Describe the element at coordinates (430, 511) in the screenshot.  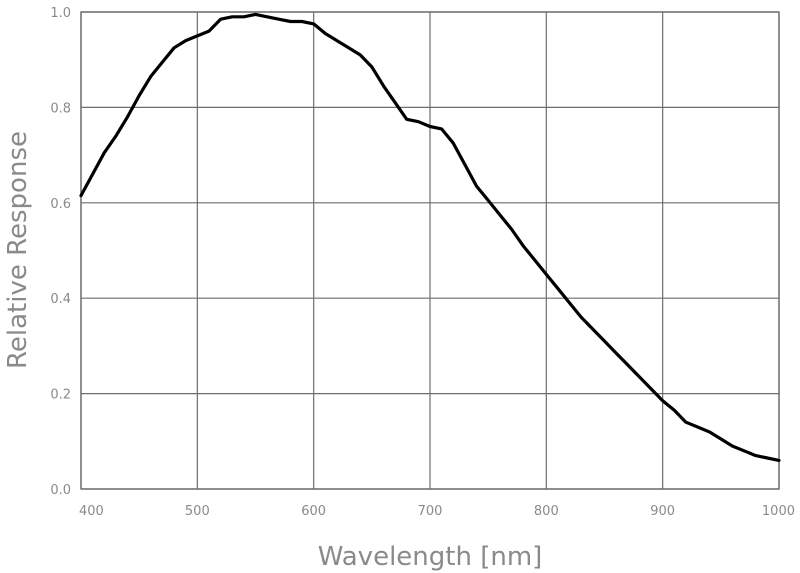
I see `x-tick-label: 700` at that location.